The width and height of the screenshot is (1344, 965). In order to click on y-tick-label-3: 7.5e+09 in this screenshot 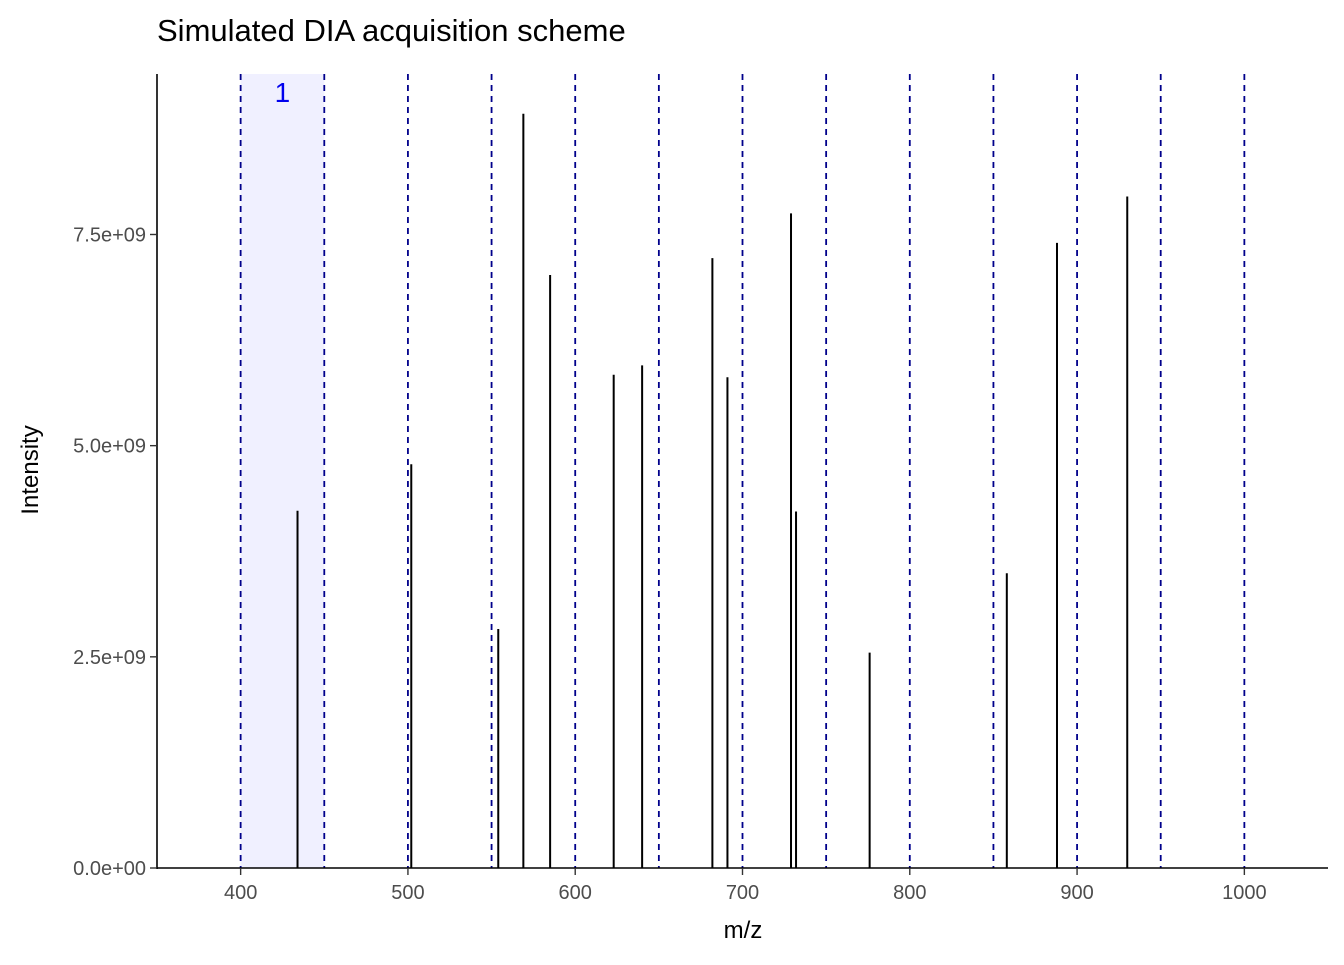, I will do `click(109, 235)`.